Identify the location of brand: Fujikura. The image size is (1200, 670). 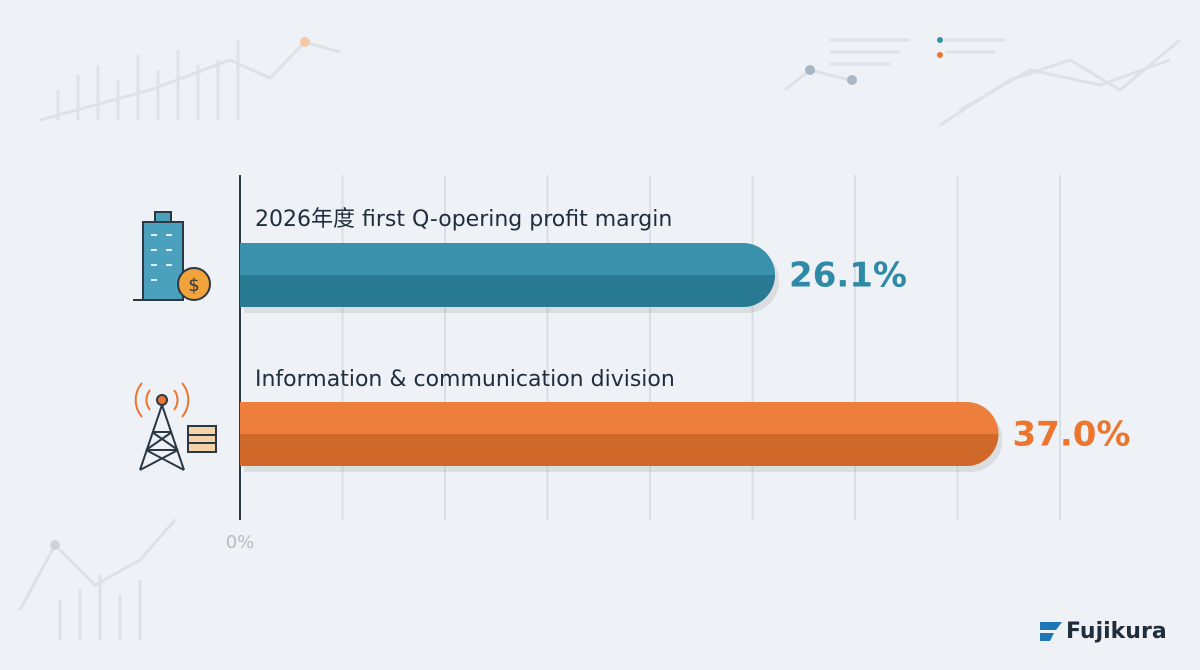
(1116, 631).